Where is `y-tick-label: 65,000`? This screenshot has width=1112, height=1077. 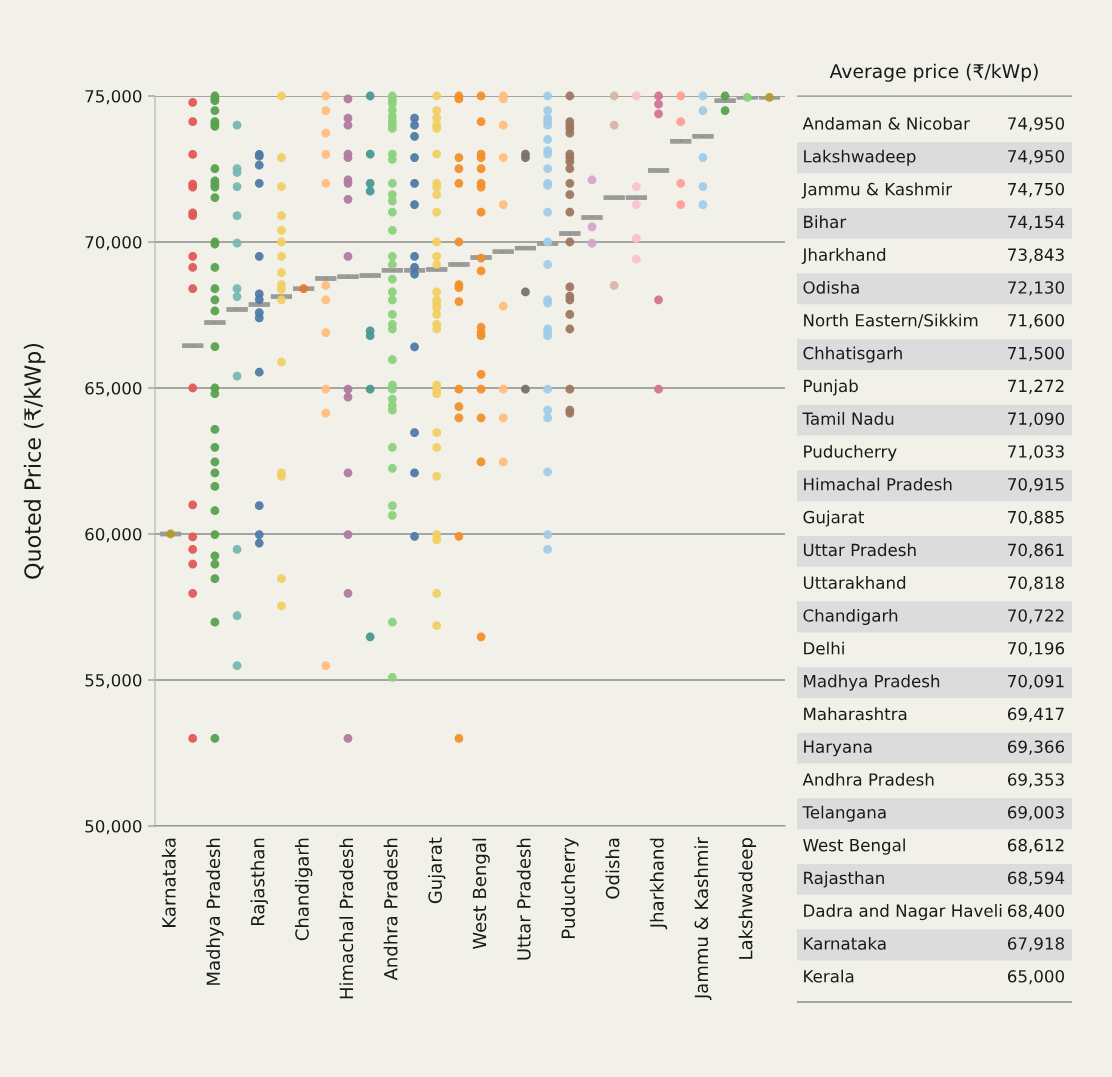 y-tick-label: 65,000 is located at coordinates (113, 389).